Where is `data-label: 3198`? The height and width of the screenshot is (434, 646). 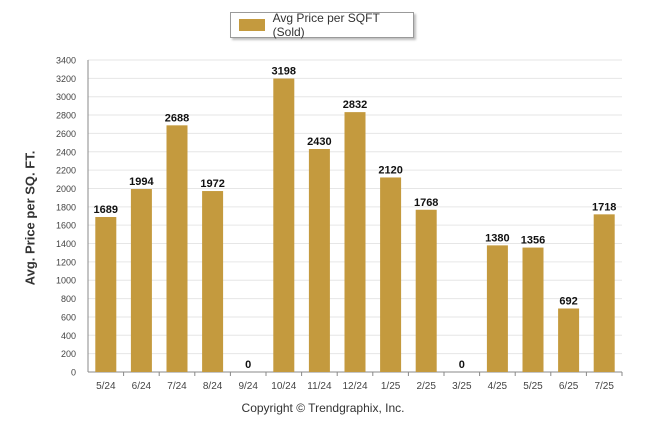 data-label: 3198 is located at coordinates (284, 72).